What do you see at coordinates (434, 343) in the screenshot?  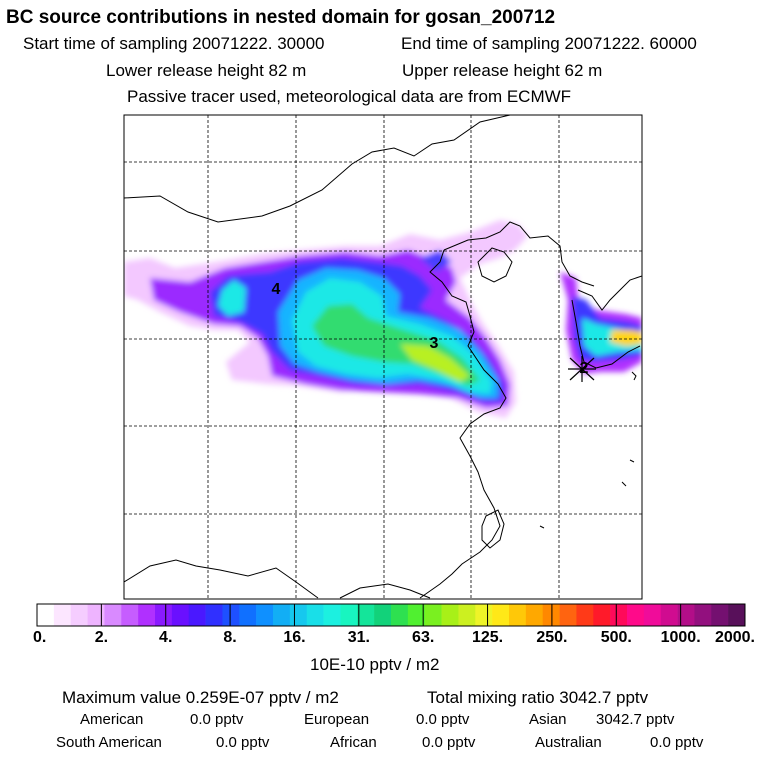 I see `region-label-3: 3` at bounding box center [434, 343].